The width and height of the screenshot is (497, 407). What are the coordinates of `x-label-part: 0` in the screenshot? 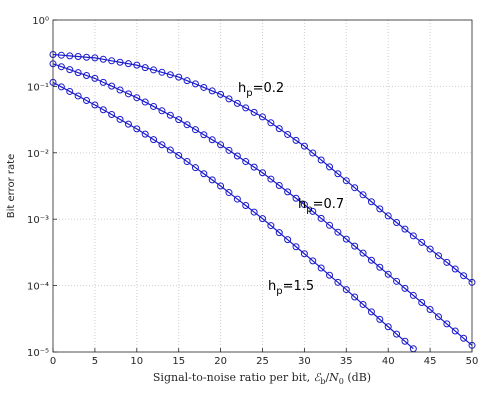 It's located at (341, 381).